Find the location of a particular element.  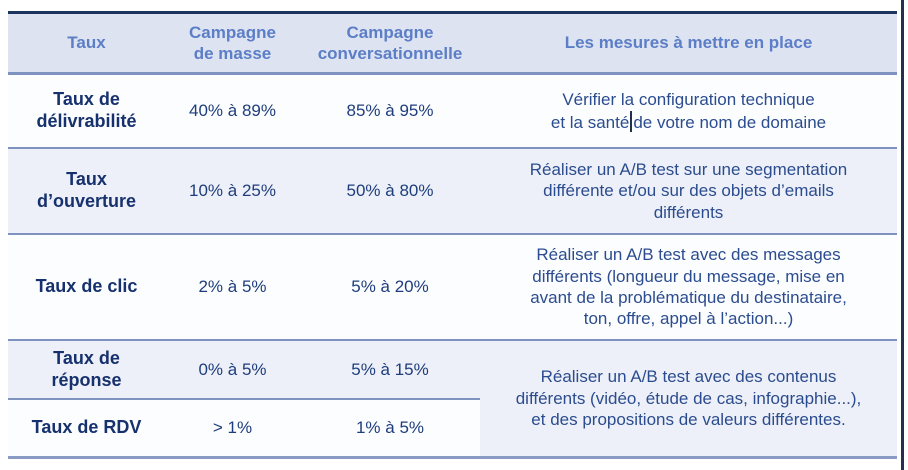

value-conversationnelle-ouverture: 50% à 80% is located at coordinates (390, 191).